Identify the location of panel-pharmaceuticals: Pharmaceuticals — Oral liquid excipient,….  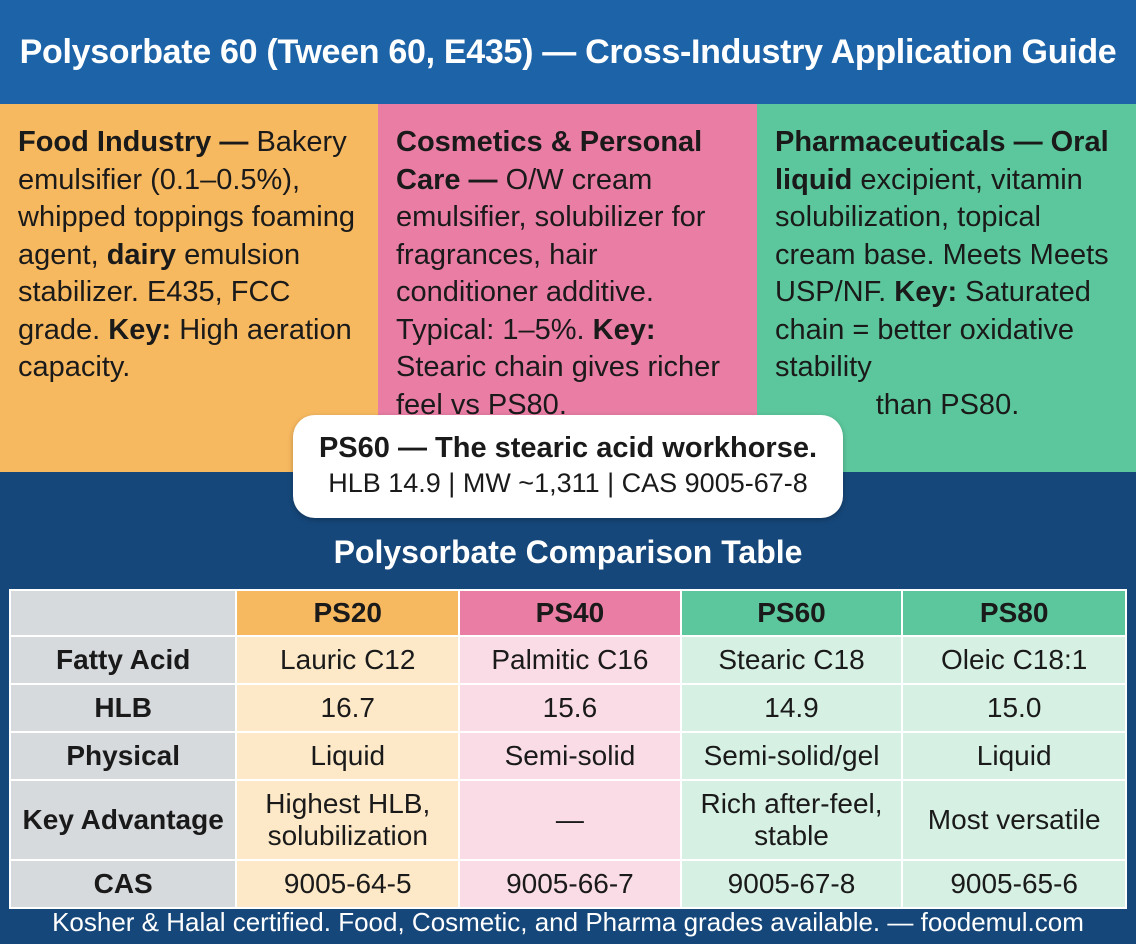
(946, 288).